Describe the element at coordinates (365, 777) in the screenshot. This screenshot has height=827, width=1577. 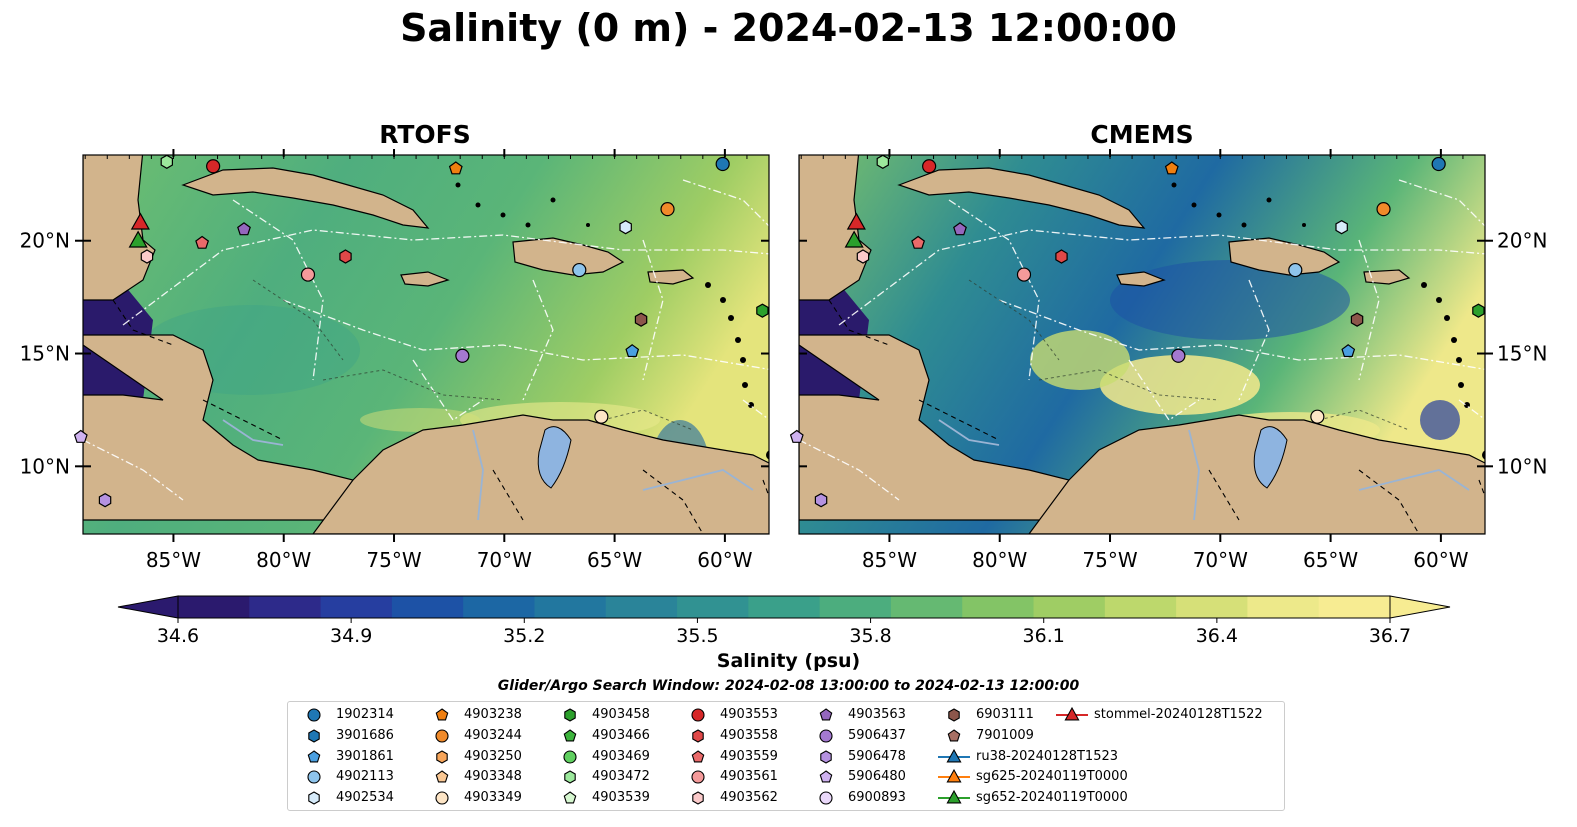
I see `legend-label: 4902113` at that location.